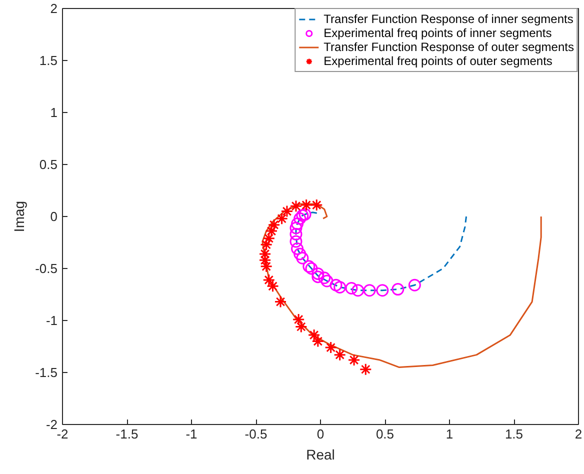  Describe the element at coordinates (54, 112) in the screenshot. I see `y-tick-label: 1` at that location.